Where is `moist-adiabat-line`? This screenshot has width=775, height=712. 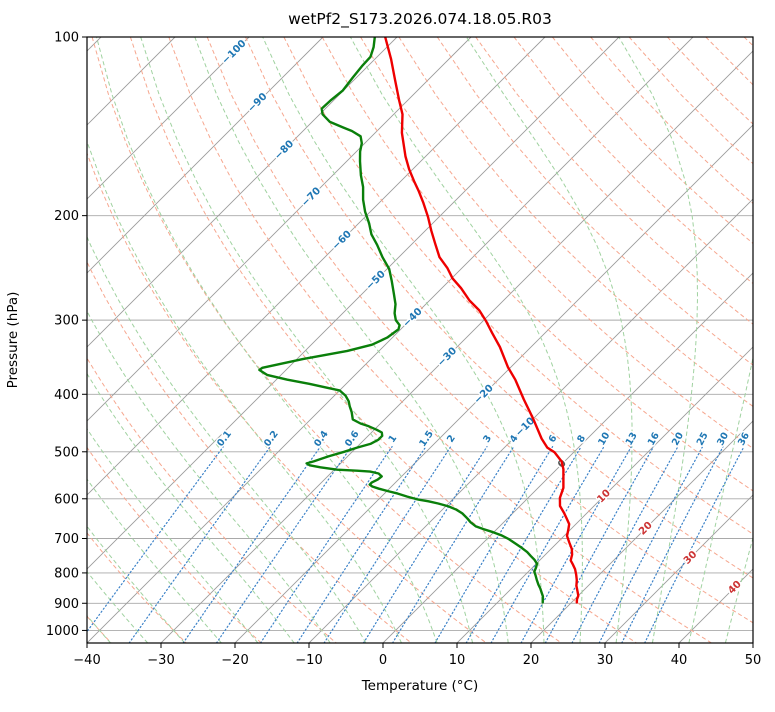
moist-adiabat-line is located at coordinates (732, 340).